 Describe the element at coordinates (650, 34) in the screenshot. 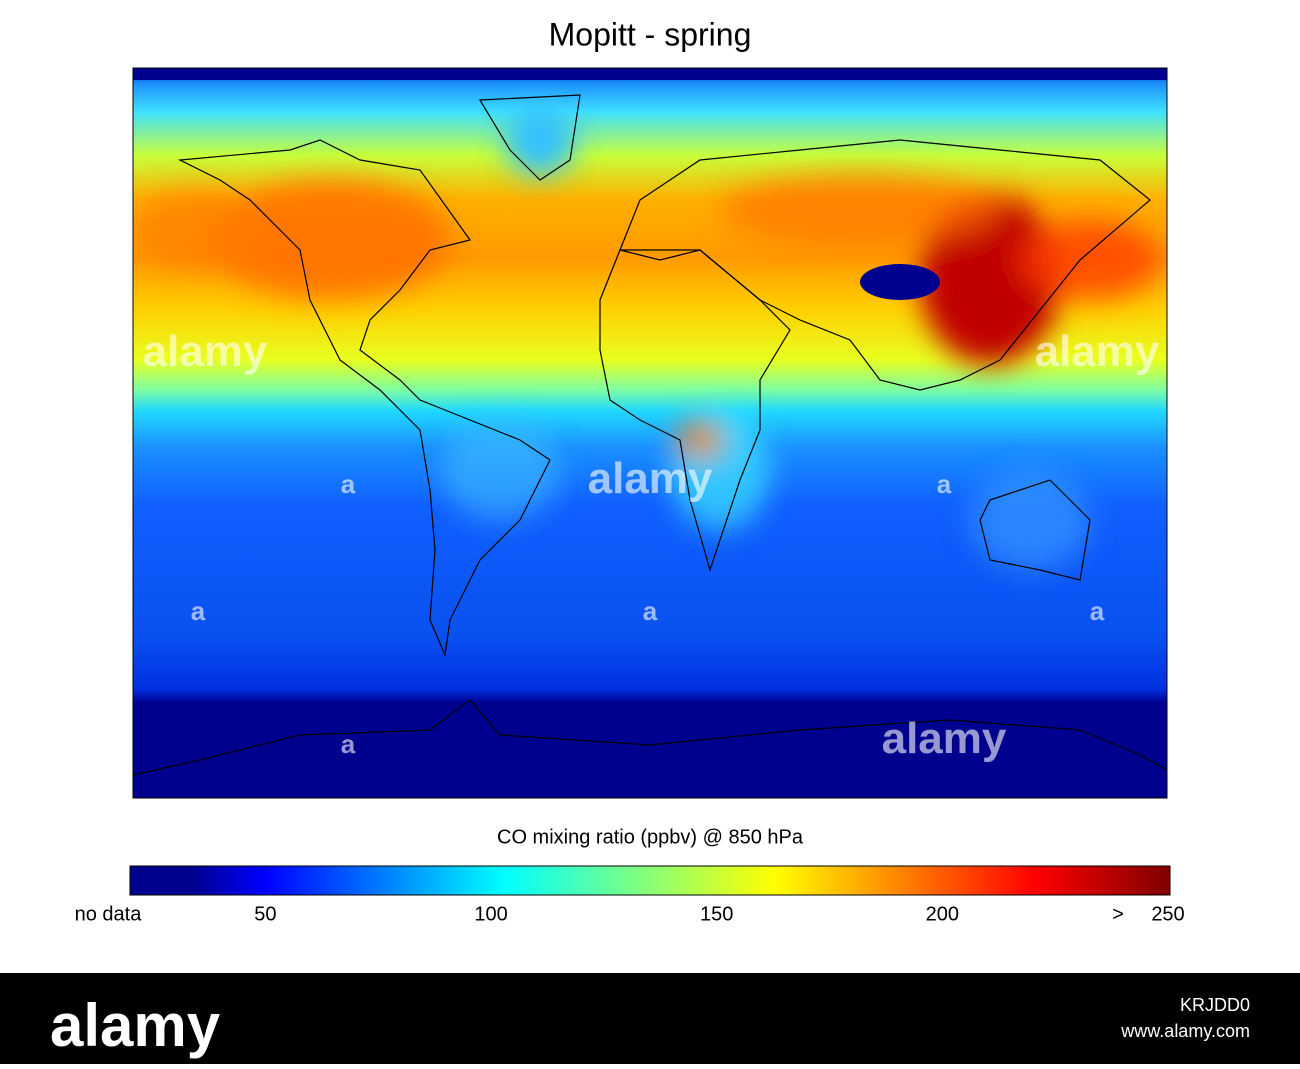

I see `chart-title: Mopitt - spring` at that location.